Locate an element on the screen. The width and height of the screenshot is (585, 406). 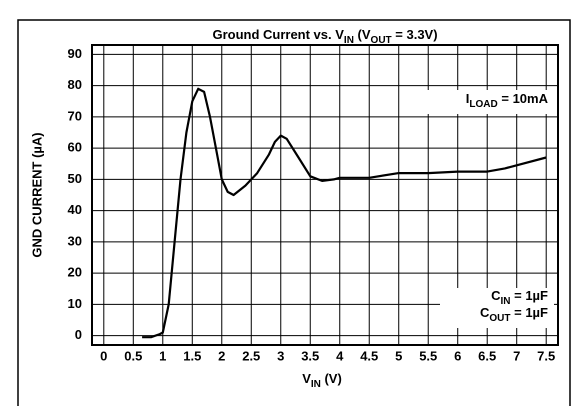
x-tick-label: 0.5 is located at coordinates (133, 355).